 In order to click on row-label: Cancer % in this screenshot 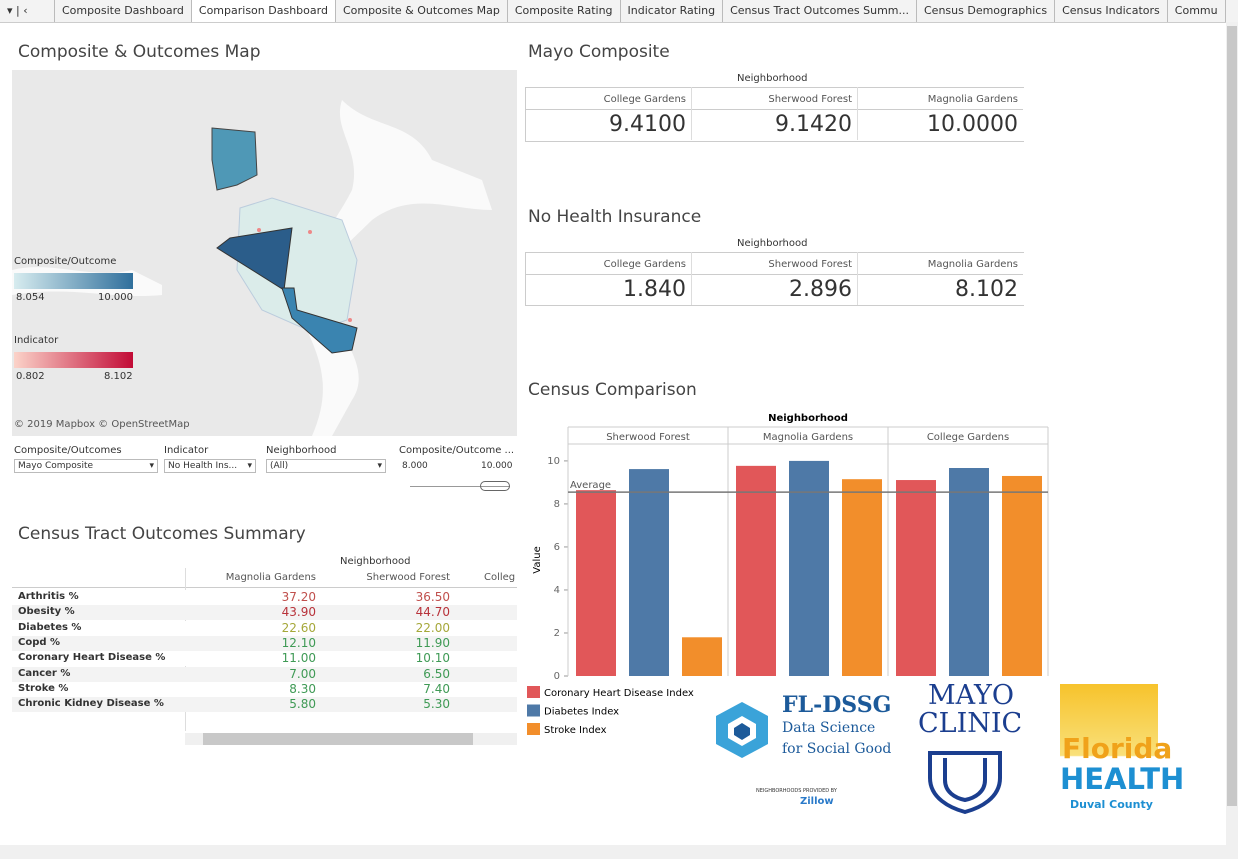, I will do `click(44, 673)`.